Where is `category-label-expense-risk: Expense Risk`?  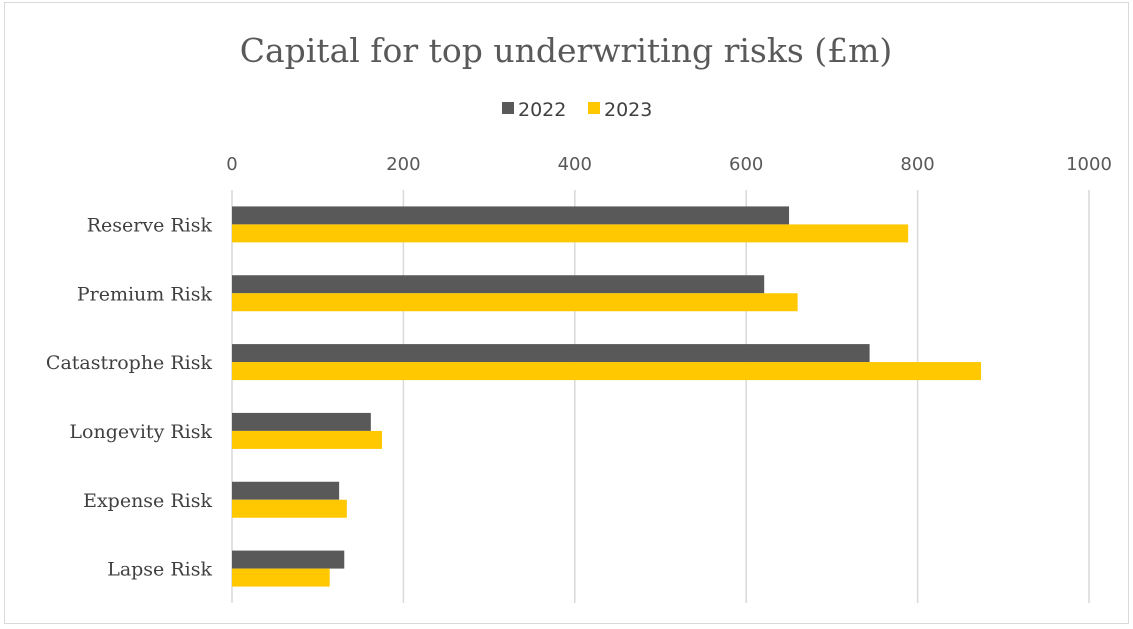
category-label-expense-risk: Expense Risk is located at coordinates (147, 501).